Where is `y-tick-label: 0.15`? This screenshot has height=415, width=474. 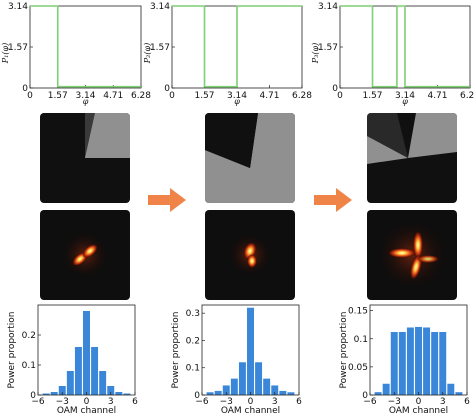
y-tick-label: 0.15 is located at coordinates (358, 312).